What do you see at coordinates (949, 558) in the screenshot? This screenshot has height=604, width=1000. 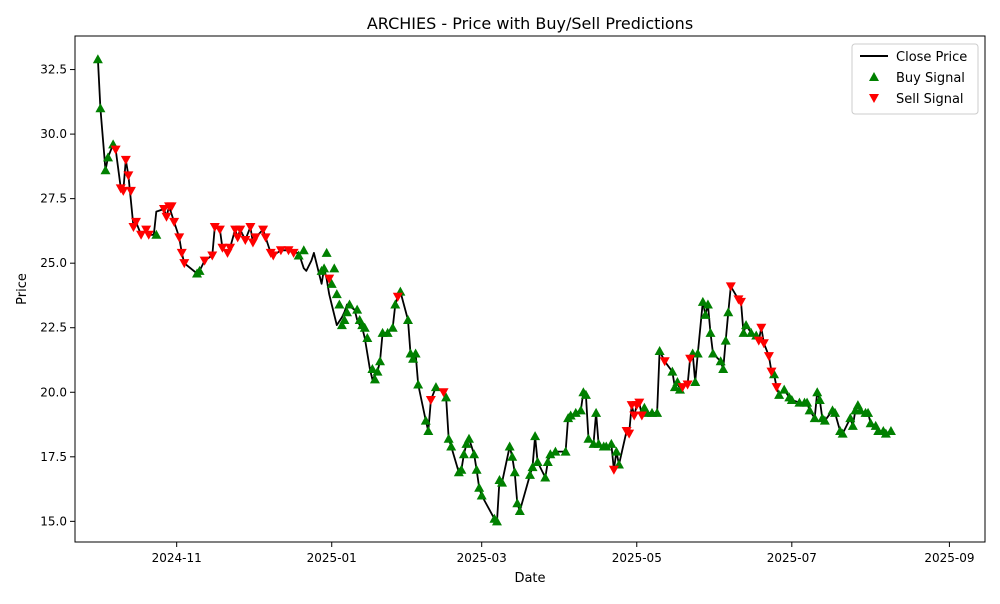 I see `x-tick-label: 2025-09` at bounding box center [949, 558].